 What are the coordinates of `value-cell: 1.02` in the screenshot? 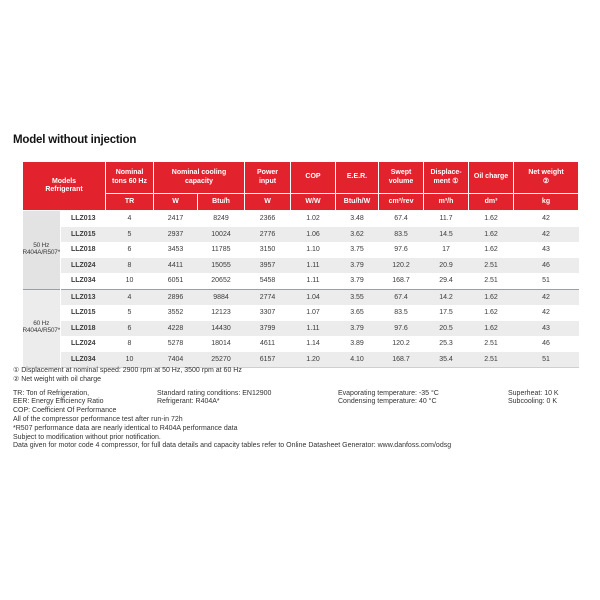 It's located at (313, 219).